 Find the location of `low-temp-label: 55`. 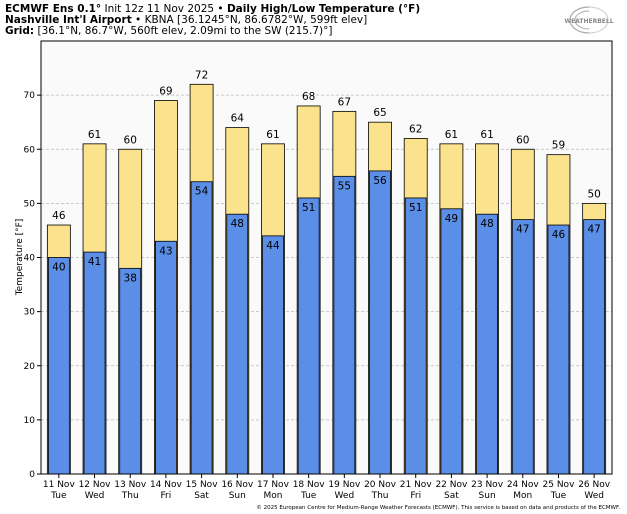

low-temp-label: 55 is located at coordinates (344, 186).